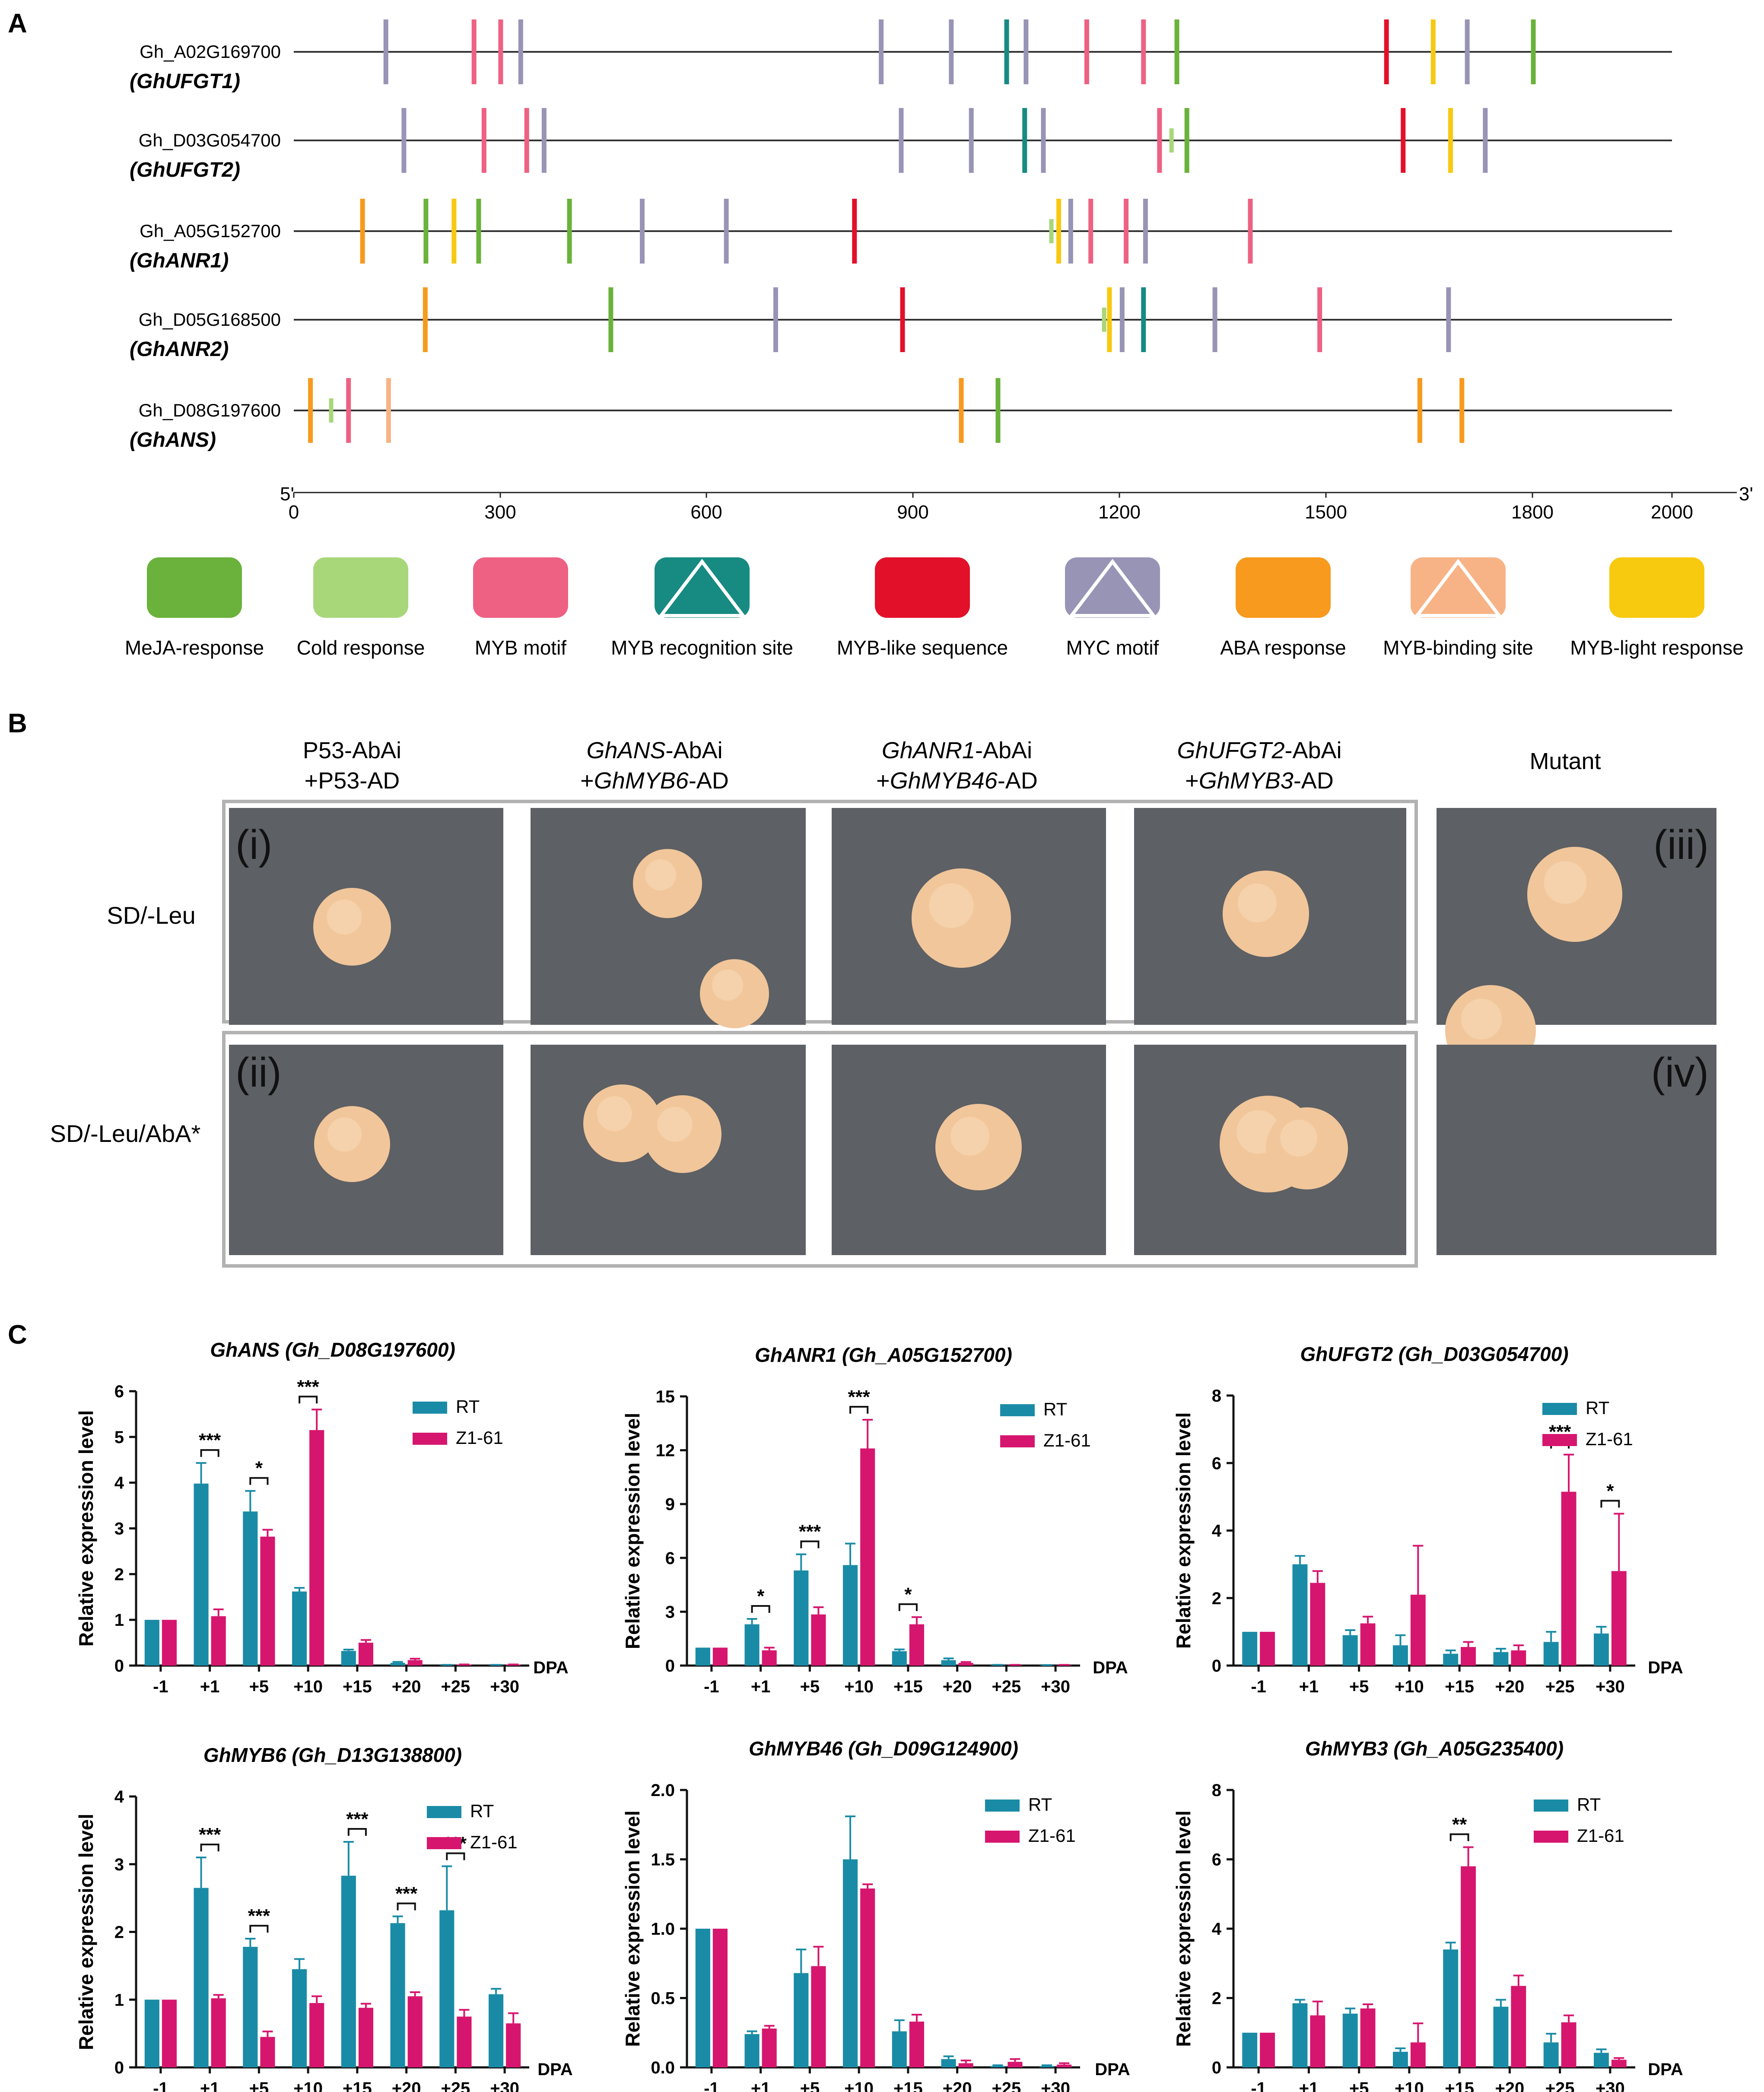 This screenshot has width=1764, height=2092. I want to click on gene-row: Gh_D05G168500 (GhANR2), so click(901, 324).